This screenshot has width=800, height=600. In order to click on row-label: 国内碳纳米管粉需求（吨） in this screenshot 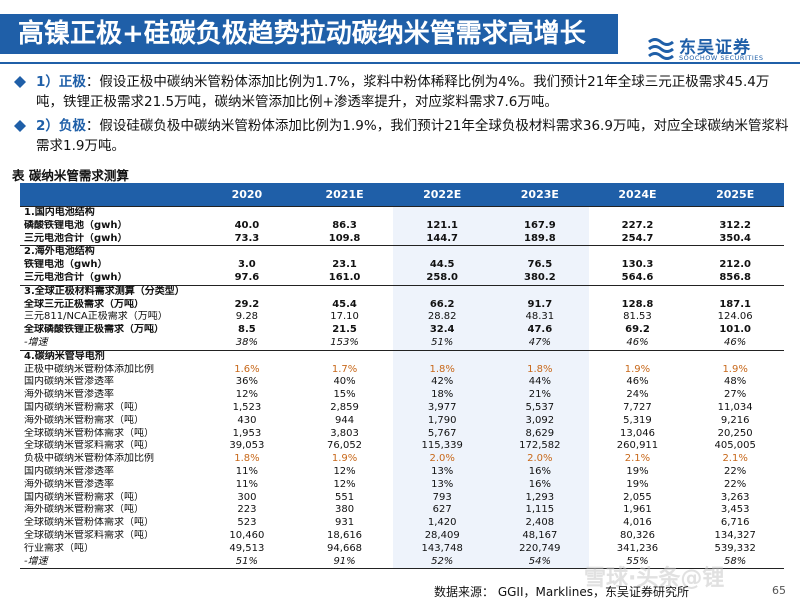, I will do `click(84, 497)`.